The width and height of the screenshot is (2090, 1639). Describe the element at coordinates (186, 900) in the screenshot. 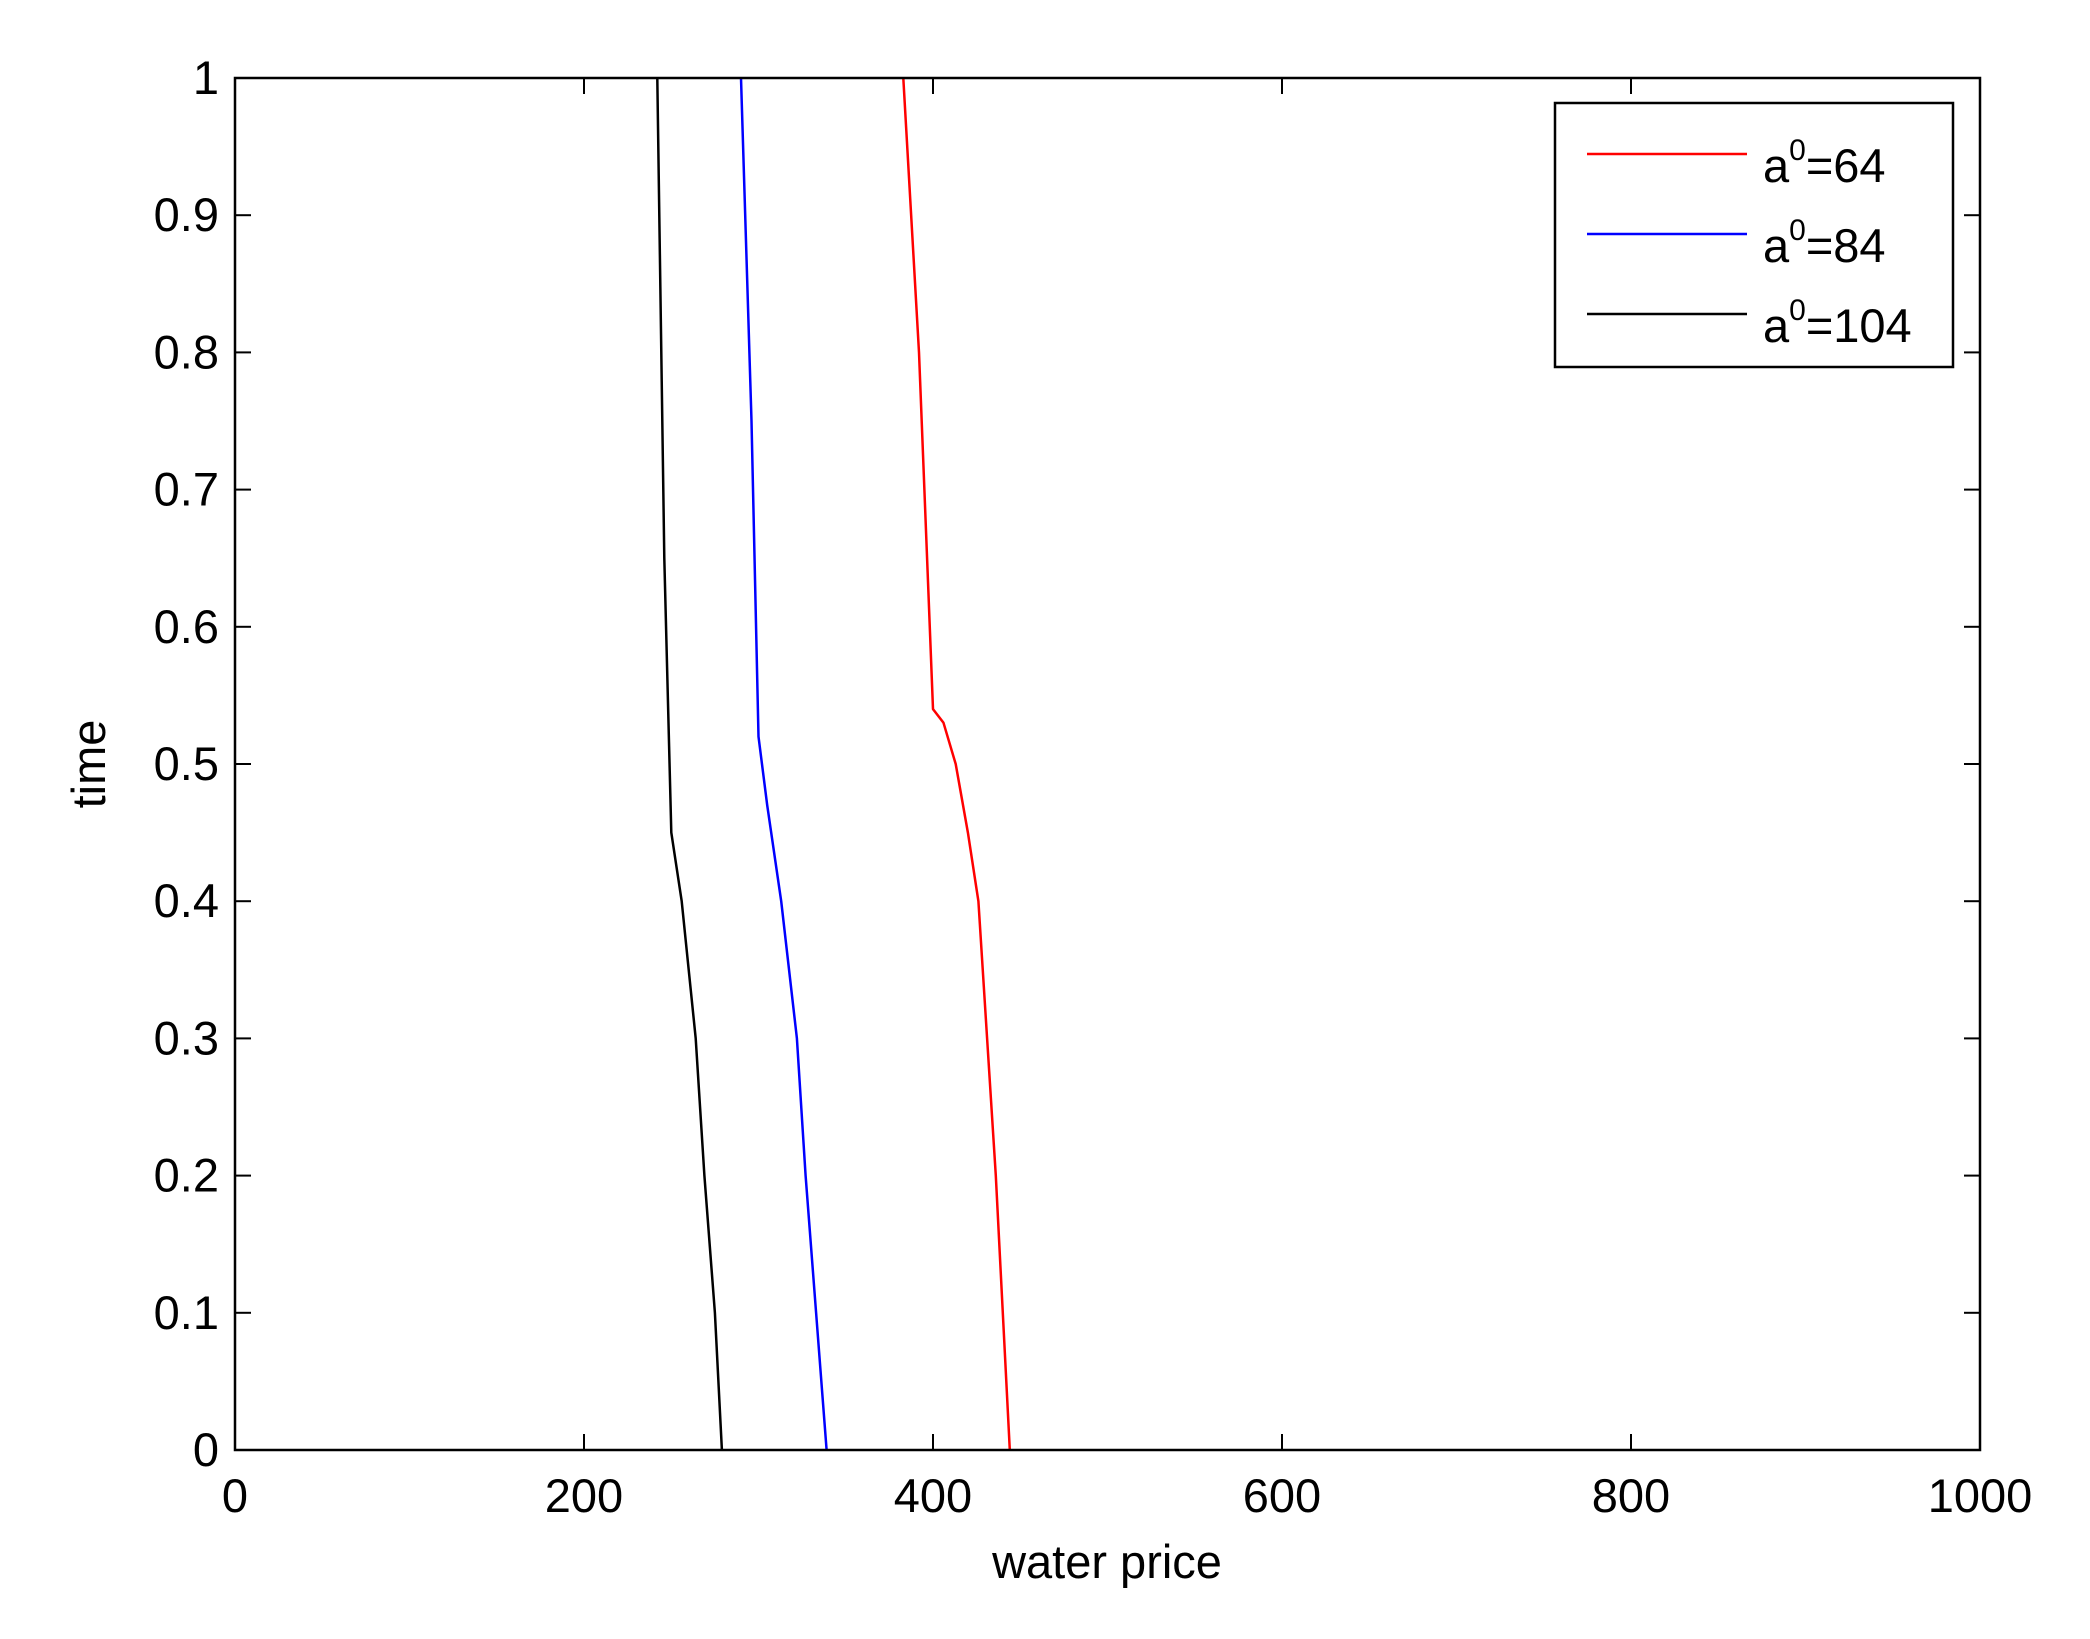

I see `y-tick-label: 0.4` at that location.